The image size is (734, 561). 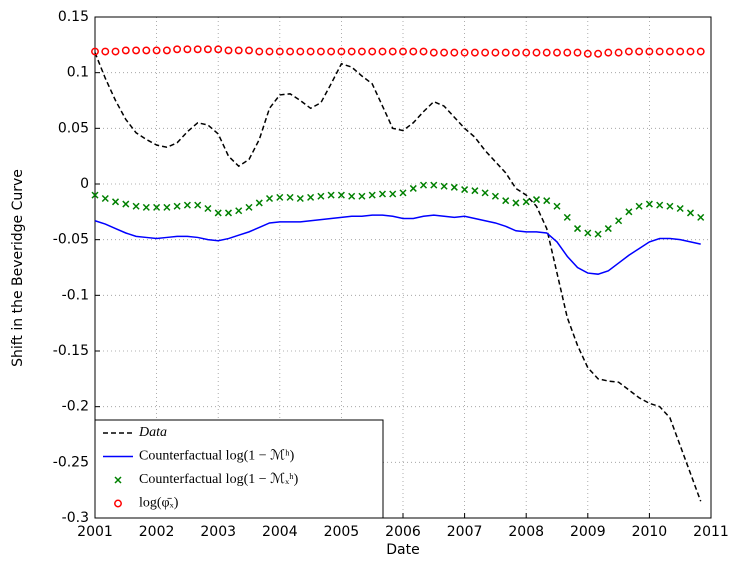 I want to click on x-tick-label: 2008, so click(x=526, y=532).